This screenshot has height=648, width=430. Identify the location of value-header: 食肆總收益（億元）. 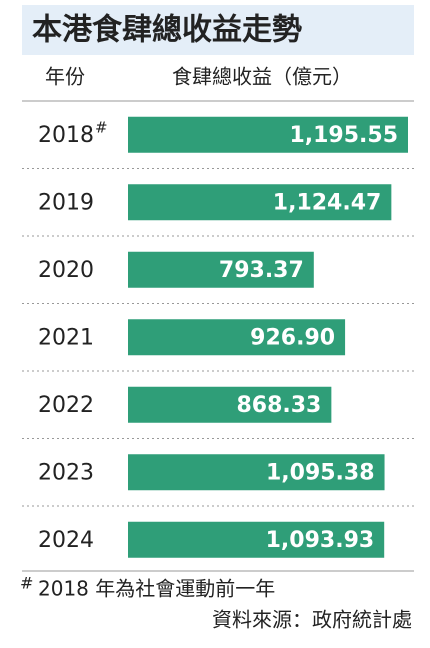
(262, 77).